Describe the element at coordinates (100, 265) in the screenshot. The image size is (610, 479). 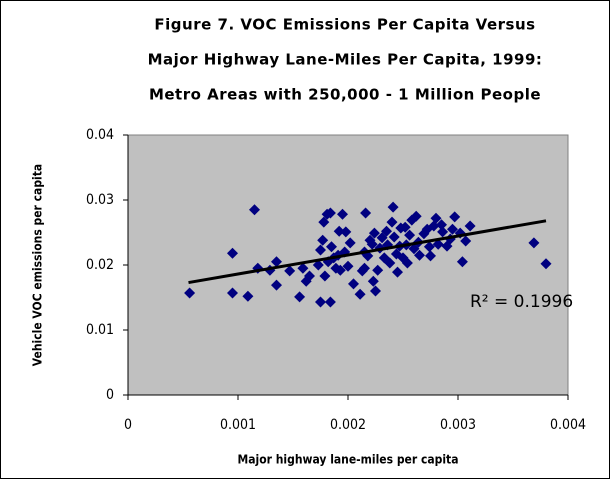
I see `y-tick-label: 0.02` at that location.